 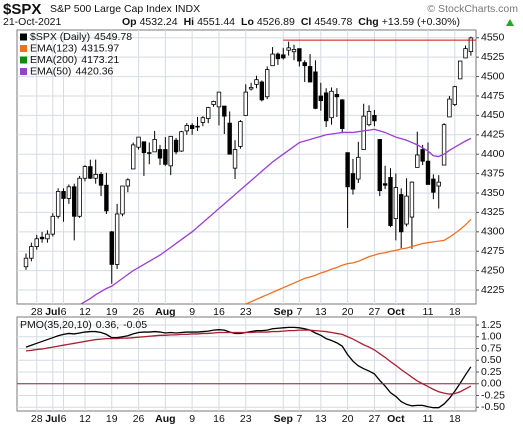 I want to click on x-tick-label: 12, so click(x=85, y=312).